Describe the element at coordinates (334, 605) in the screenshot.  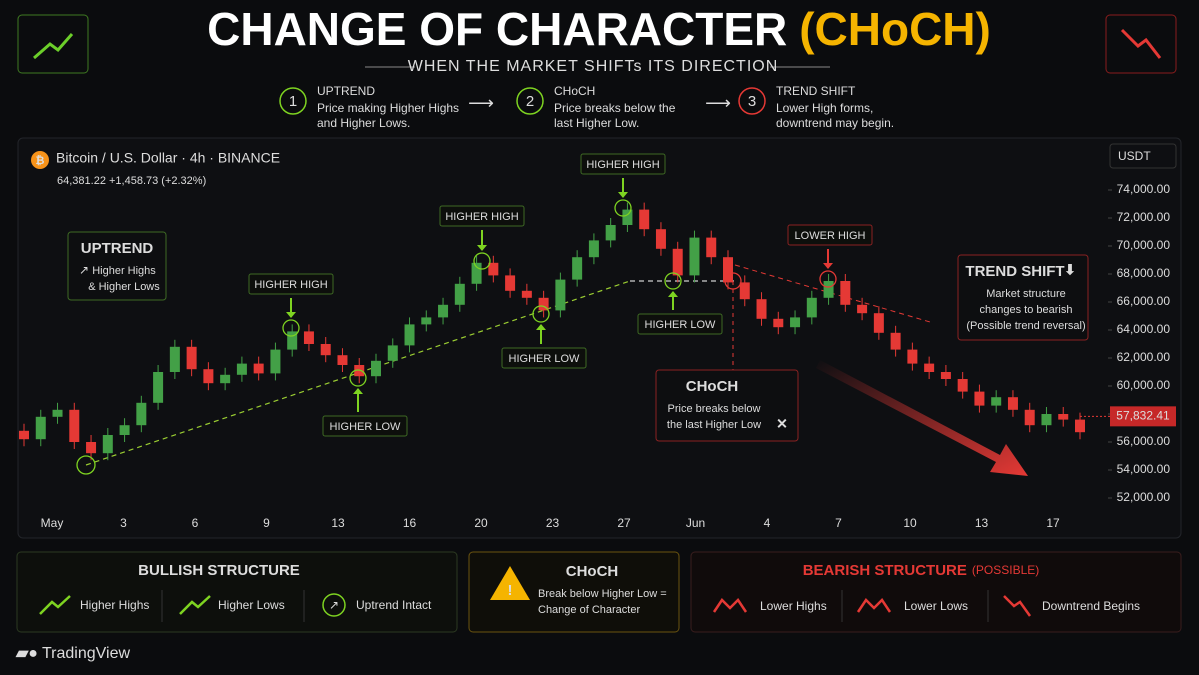
I see `bull-icon: ↗` at that location.